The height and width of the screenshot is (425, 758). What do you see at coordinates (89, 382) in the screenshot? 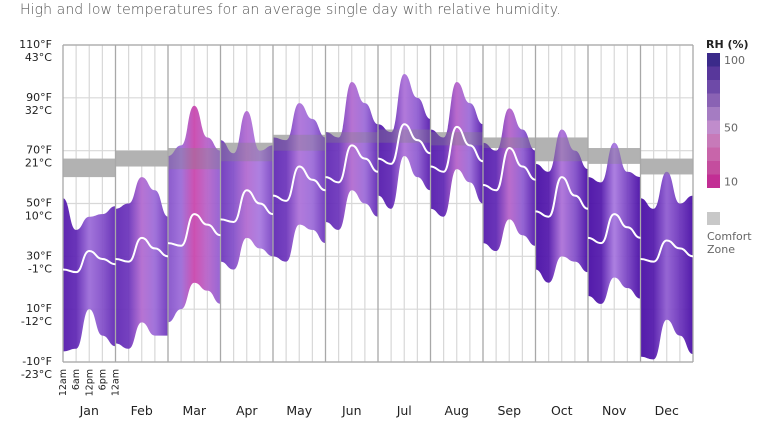
I see `hour-tick-label: 12pm` at bounding box center [89, 382].